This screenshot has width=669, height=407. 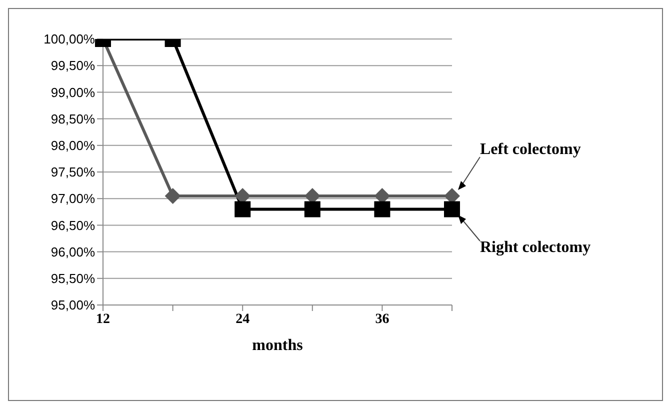 What do you see at coordinates (73, 66) in the screenshot?
I see `y-tick-label: 99,50%` at bounding box center [73, 66].